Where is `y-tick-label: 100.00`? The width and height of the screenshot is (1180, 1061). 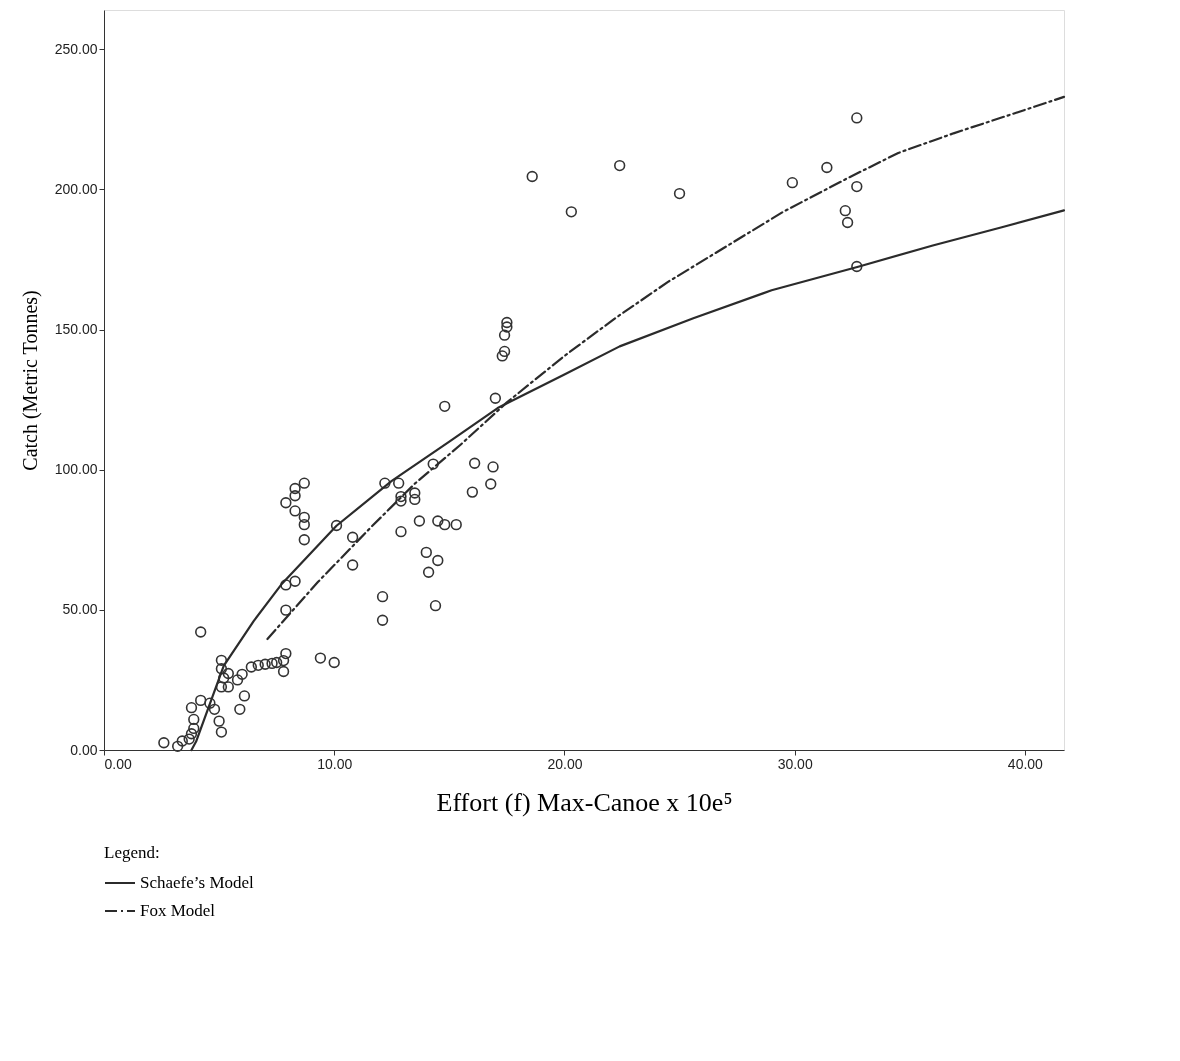
y-tick-label: 100.00 is located at coordinates (76, 469).